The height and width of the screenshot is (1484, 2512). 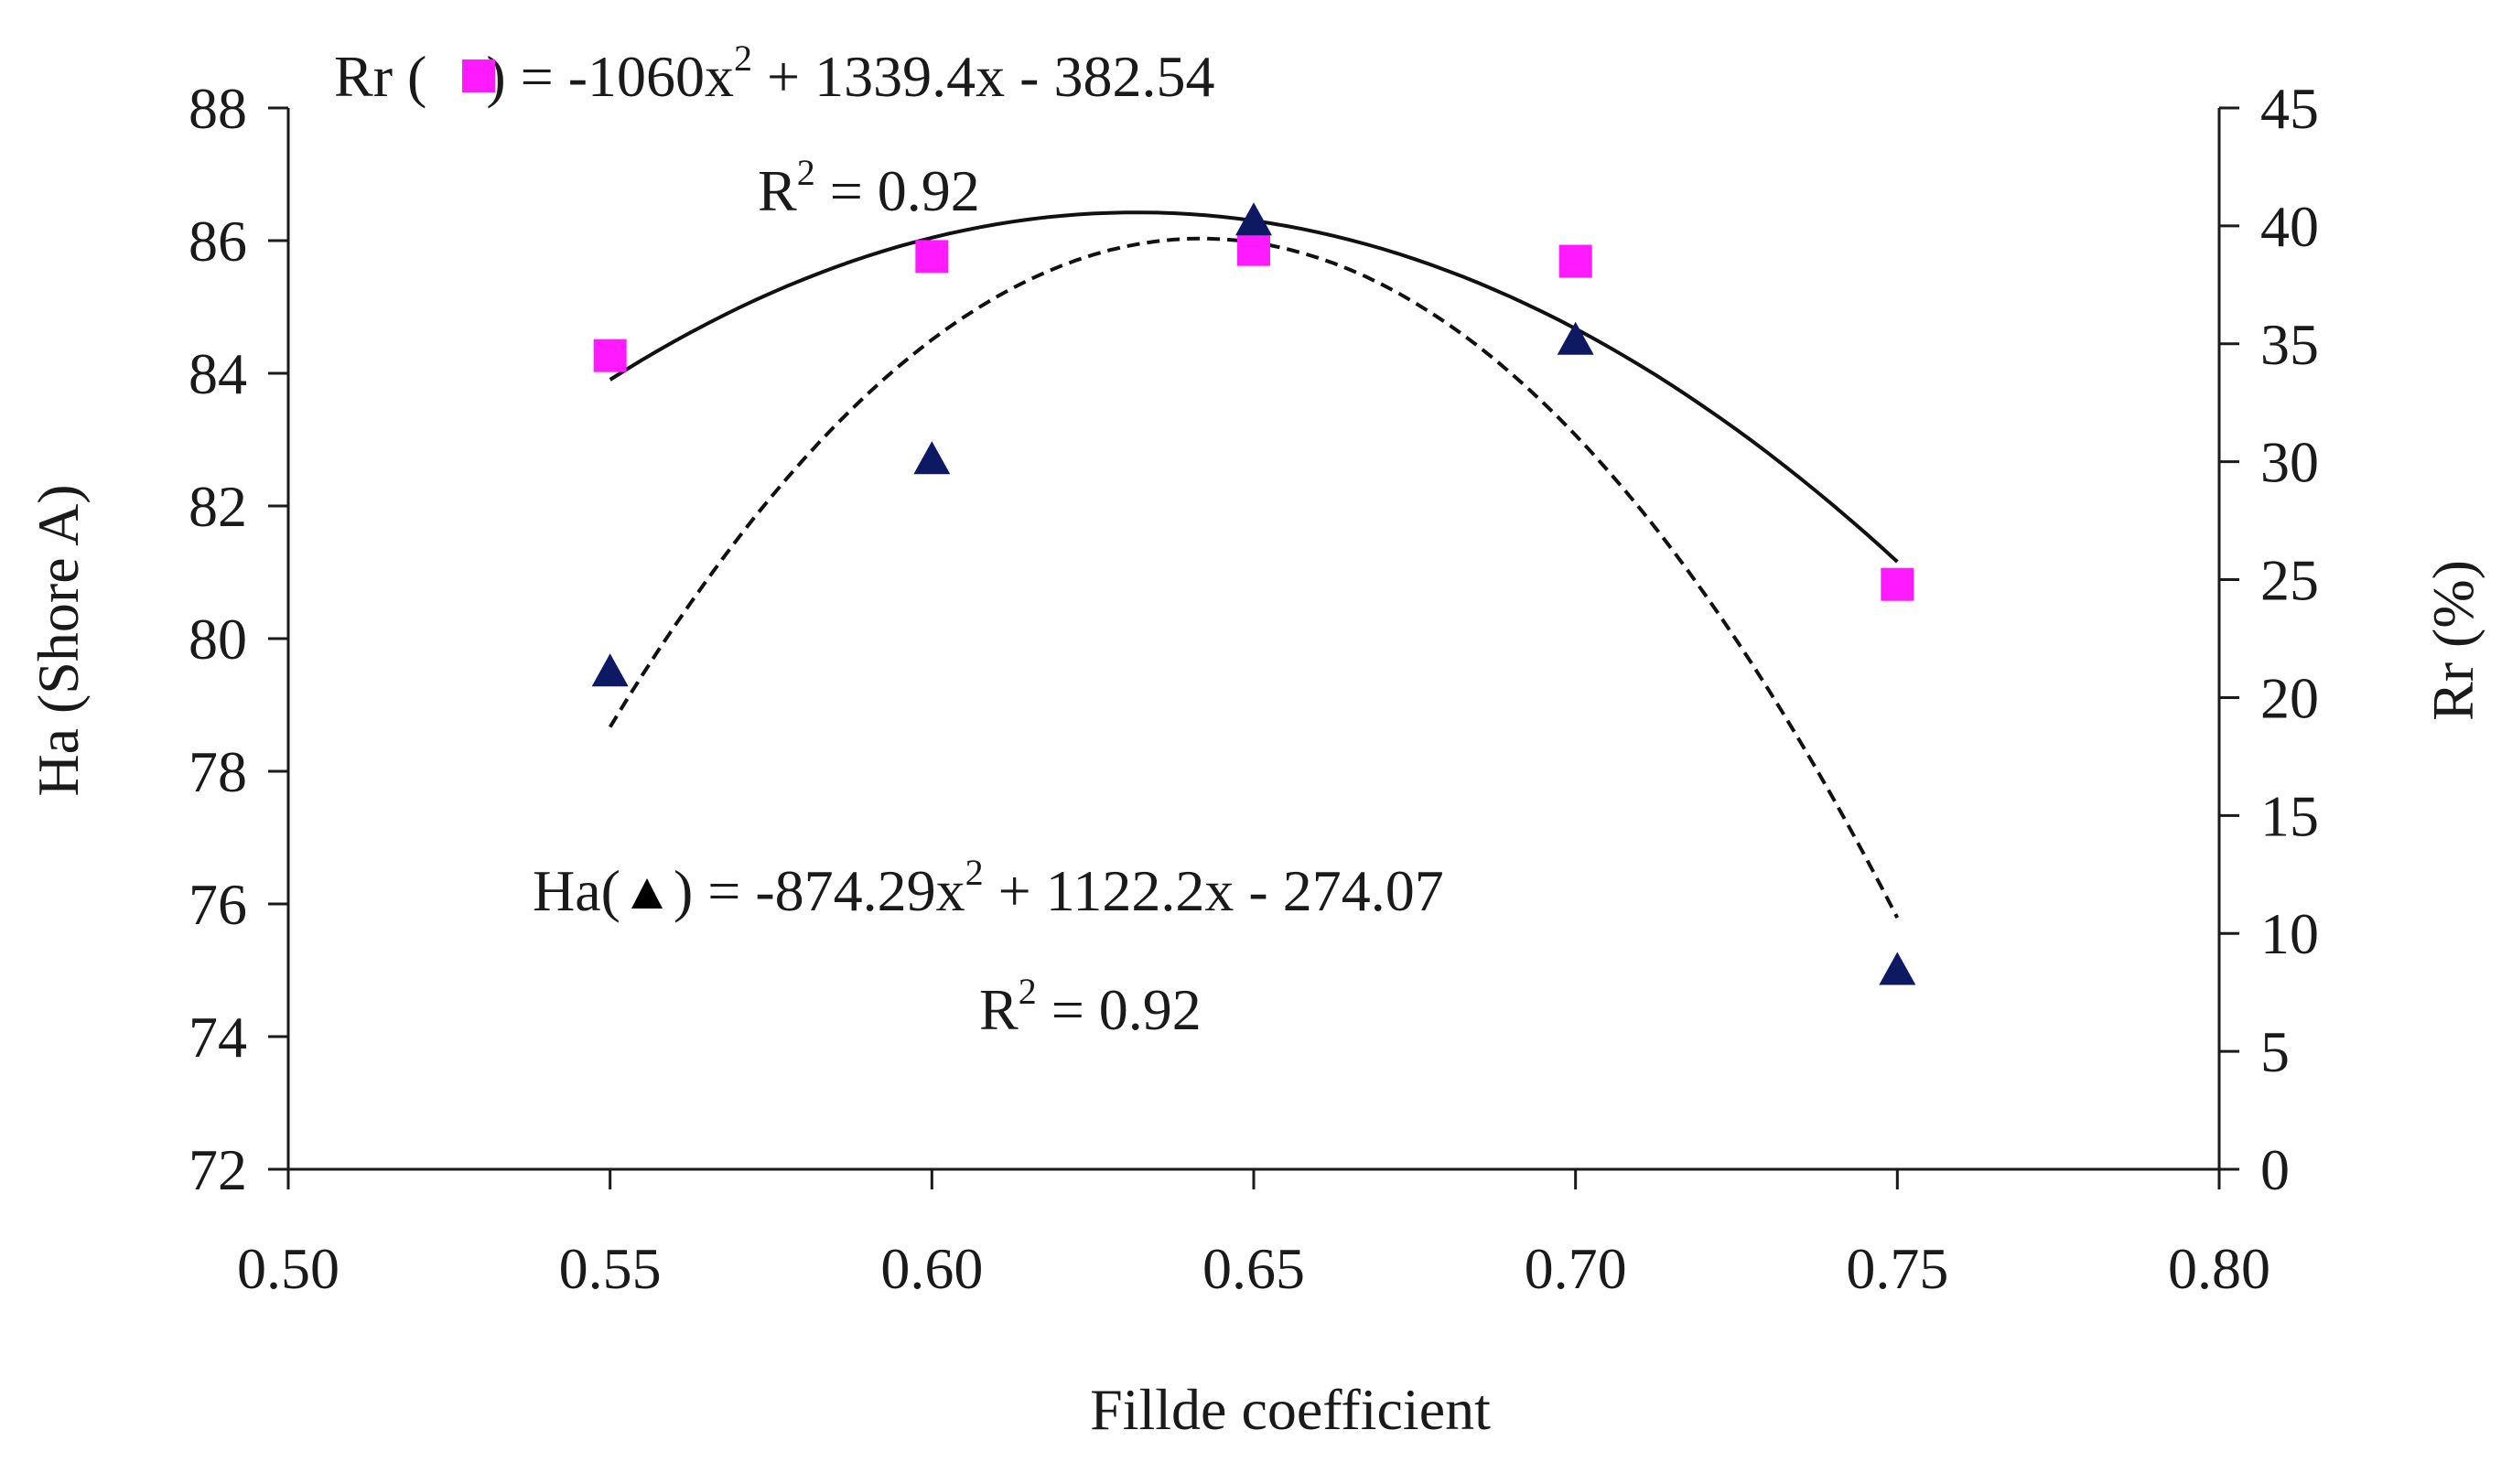 I want to click on y-right-tick-label: 35, so click(x=2289, y=344).